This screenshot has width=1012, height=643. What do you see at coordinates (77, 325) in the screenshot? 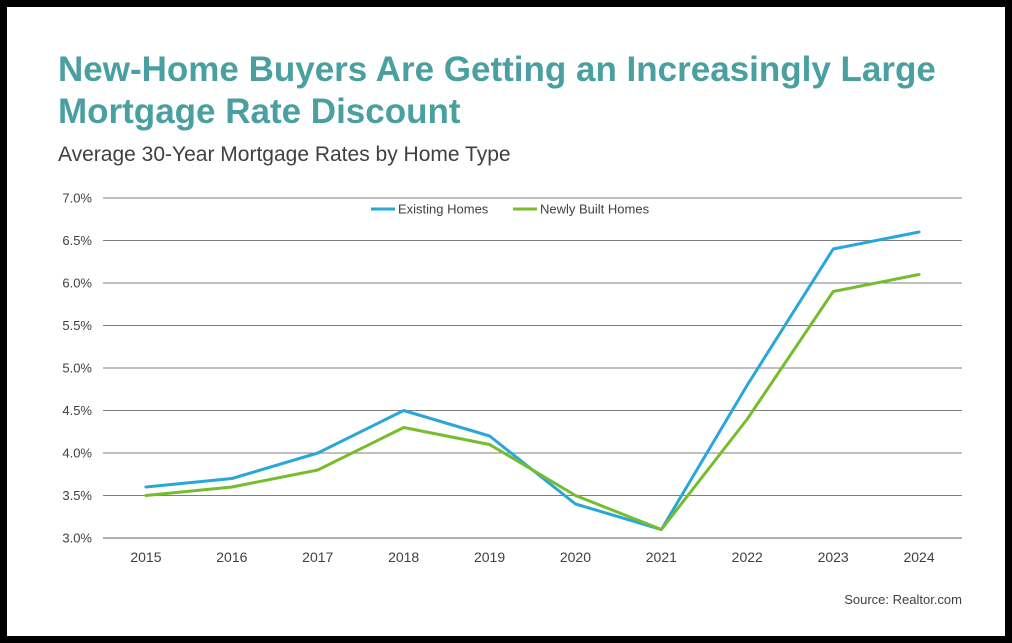
I see `y-tick-label: 5.5%` at bounding box center [77, 325].